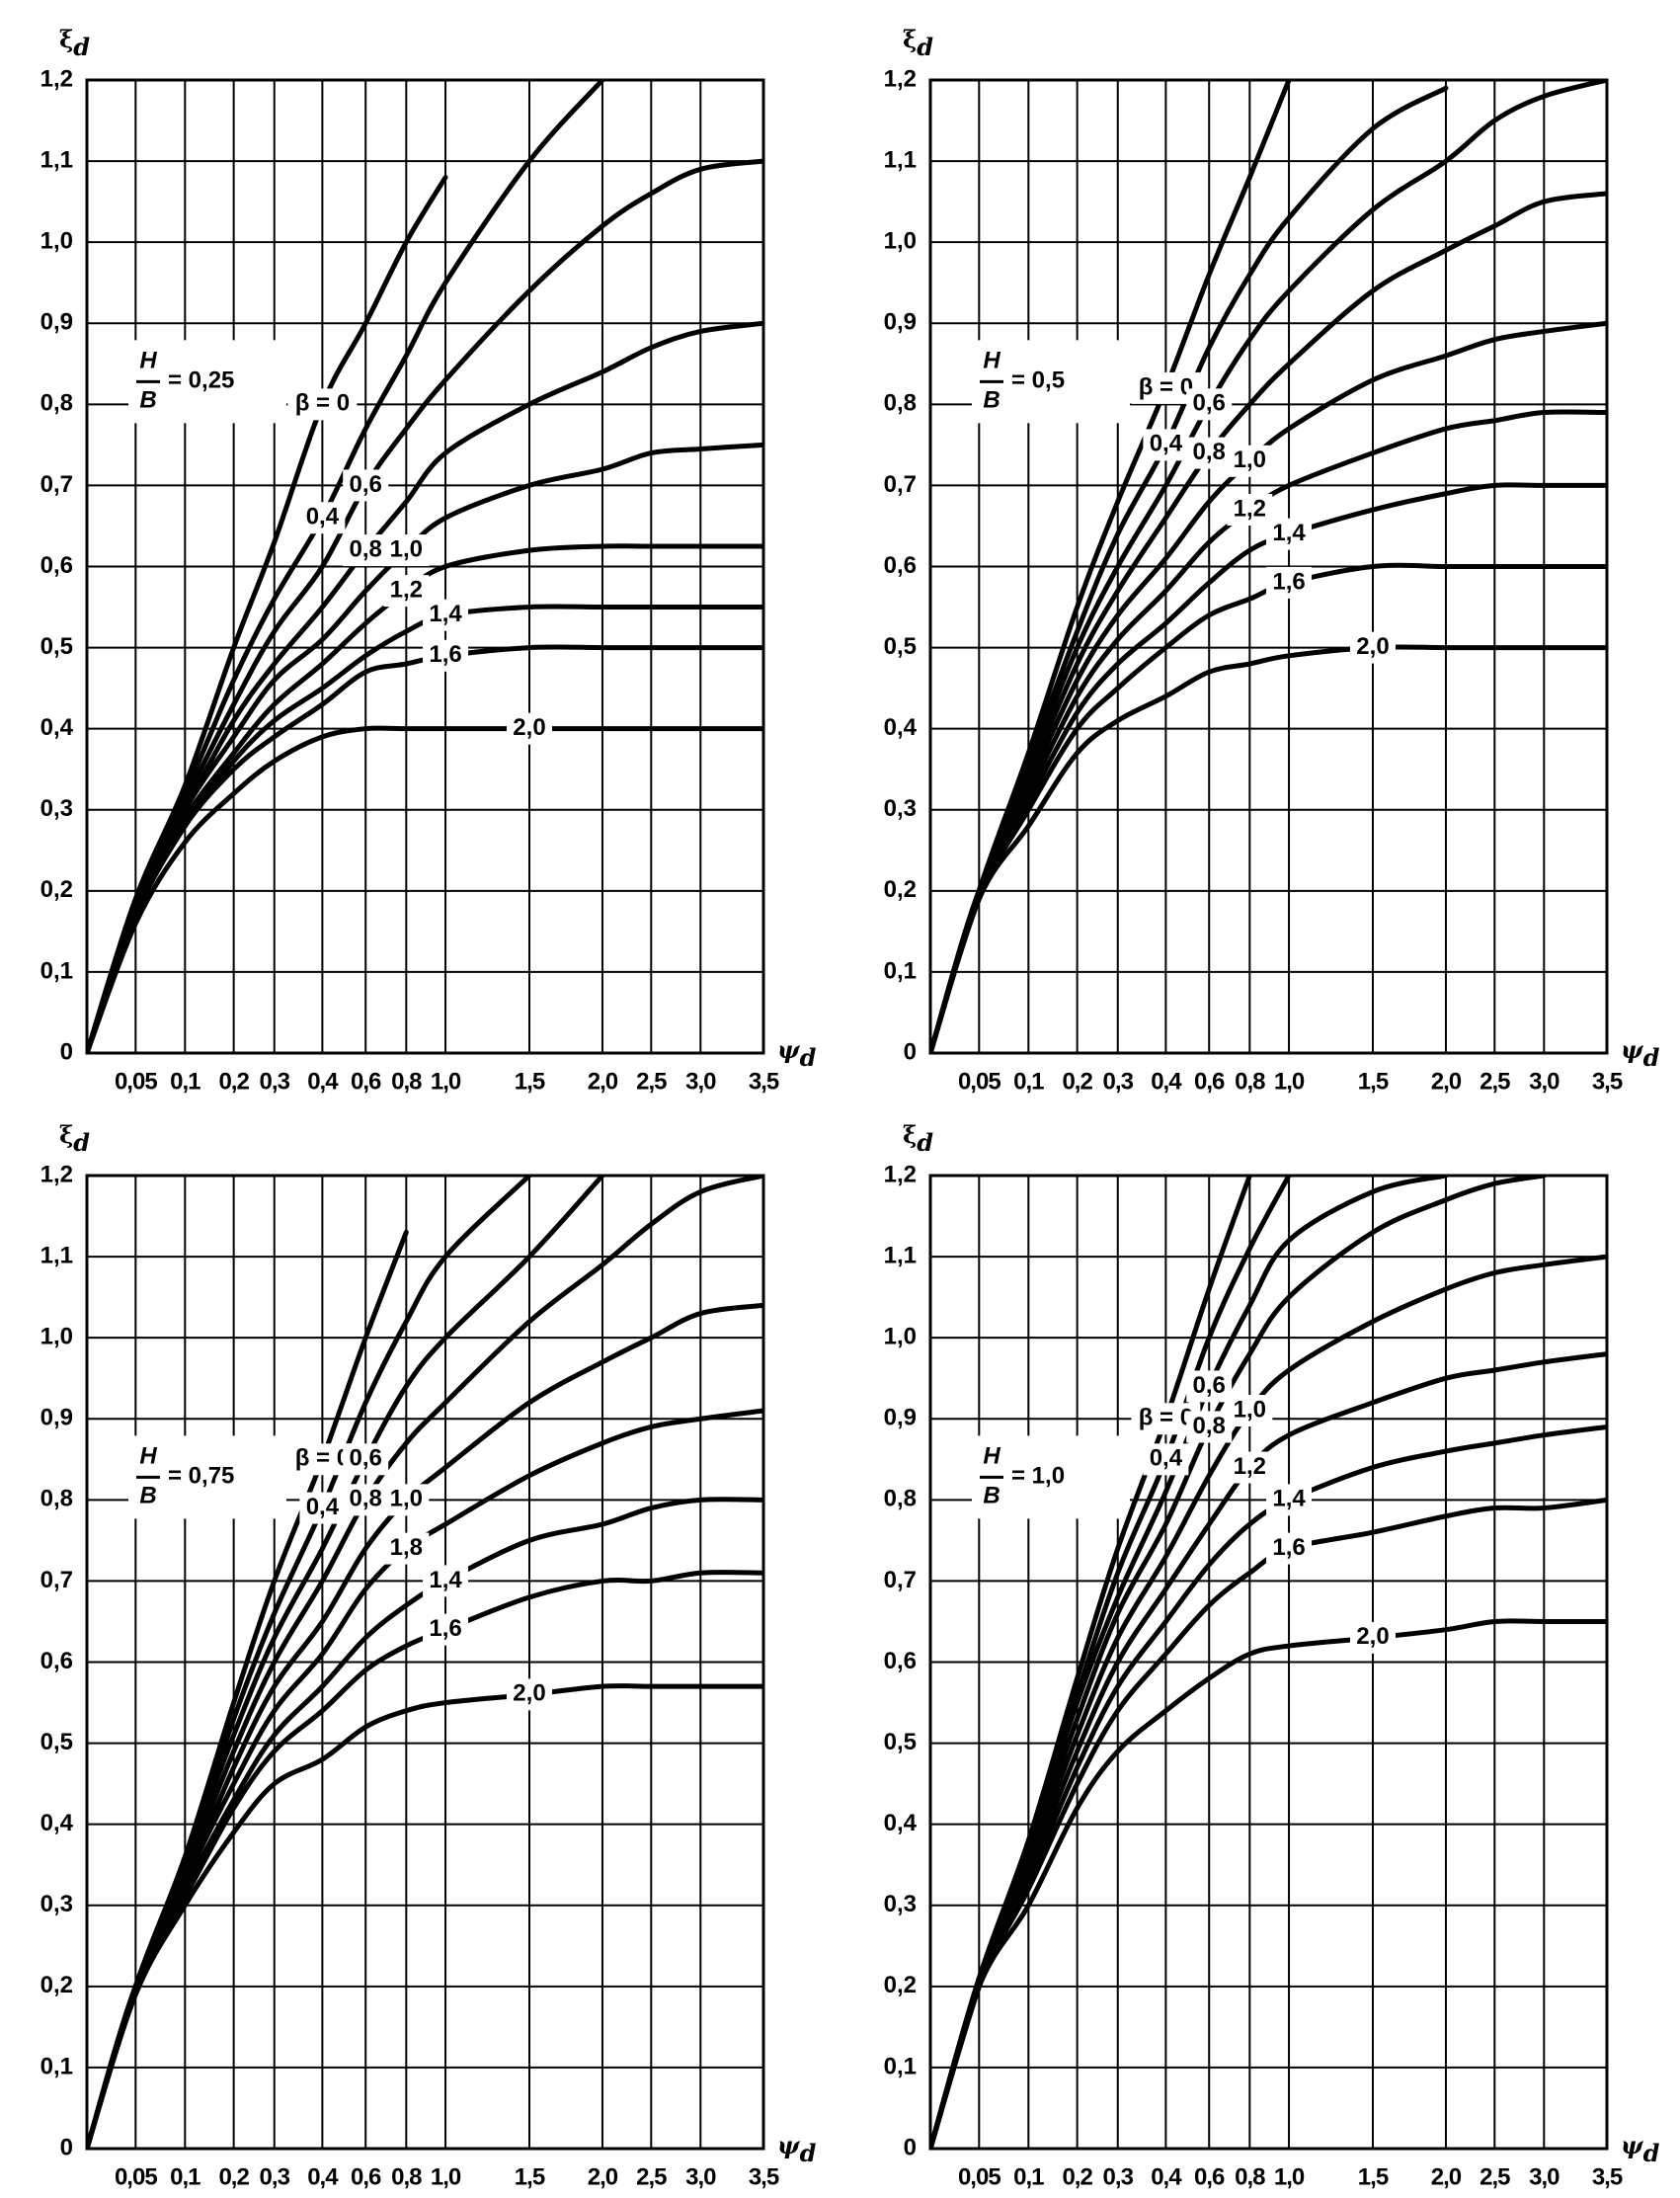 The image size is (1680, 2198). What do you see at coordinates (419, 1577) in the screenshot?
I see `curve-labels: β = 0 0,4 0,6 0,8 1,0 1,81,4 1,6 2,0` at bounding box center [419, 1577].